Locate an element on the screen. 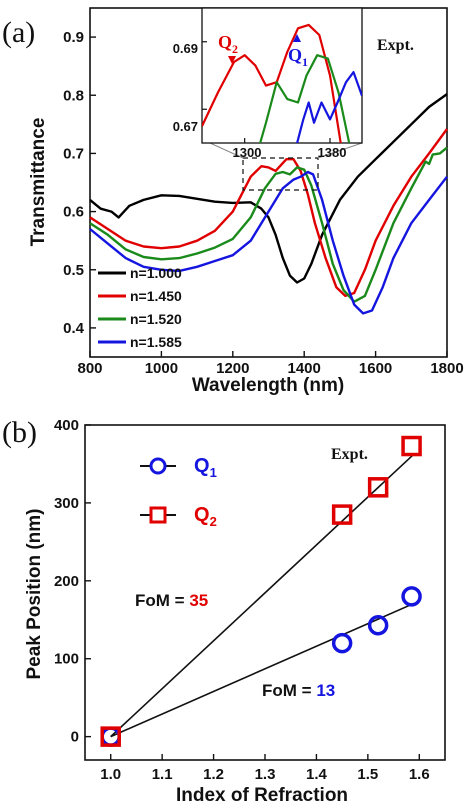 This screenshot has width=474, height=812. legend-q2-label: Q2 is located at coordinates (205, 516).